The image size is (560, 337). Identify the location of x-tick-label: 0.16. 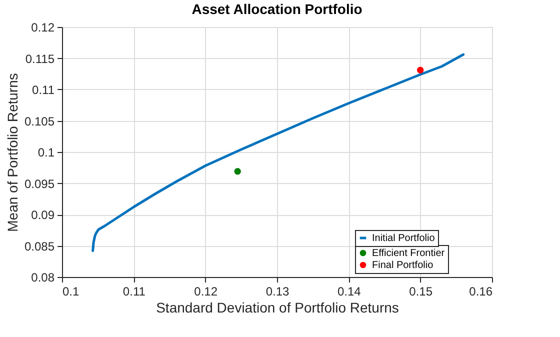
(481, 291).